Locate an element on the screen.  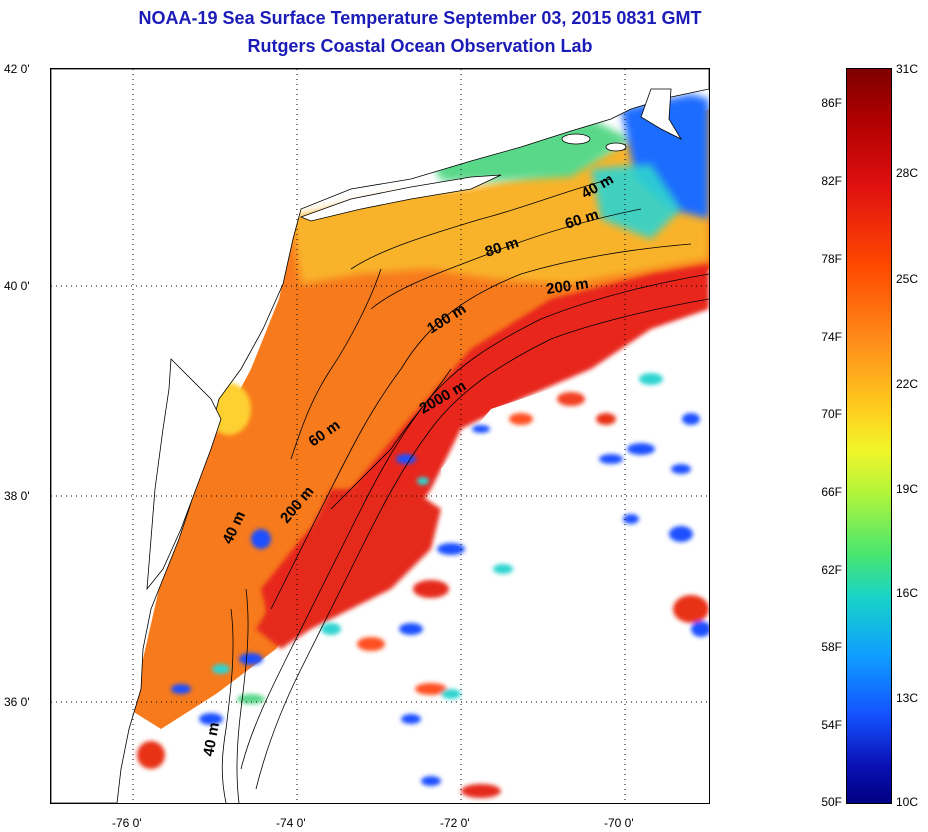
colorbar-tick-25c: 25C is located at coordinates (907, 279).